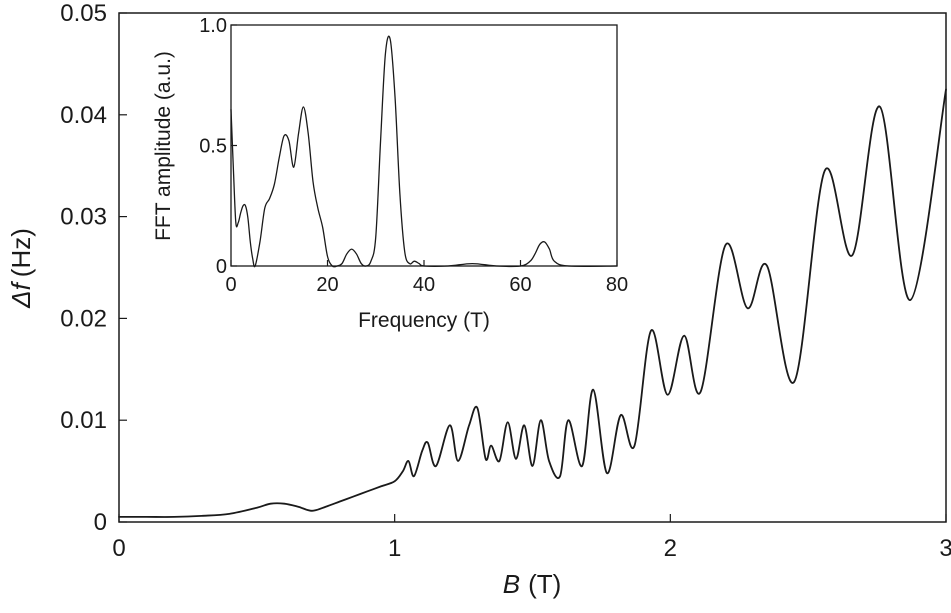  I want to click on main-y-tick-label: 0.05, so click(83, 13).